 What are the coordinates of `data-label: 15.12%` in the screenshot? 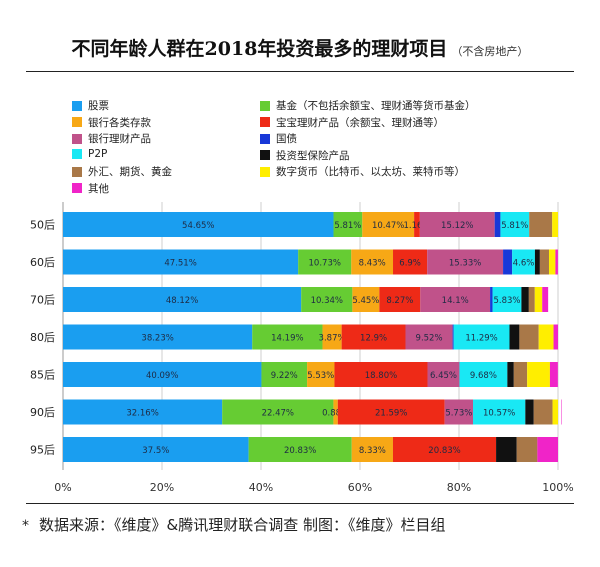 It's located at (457, 226).